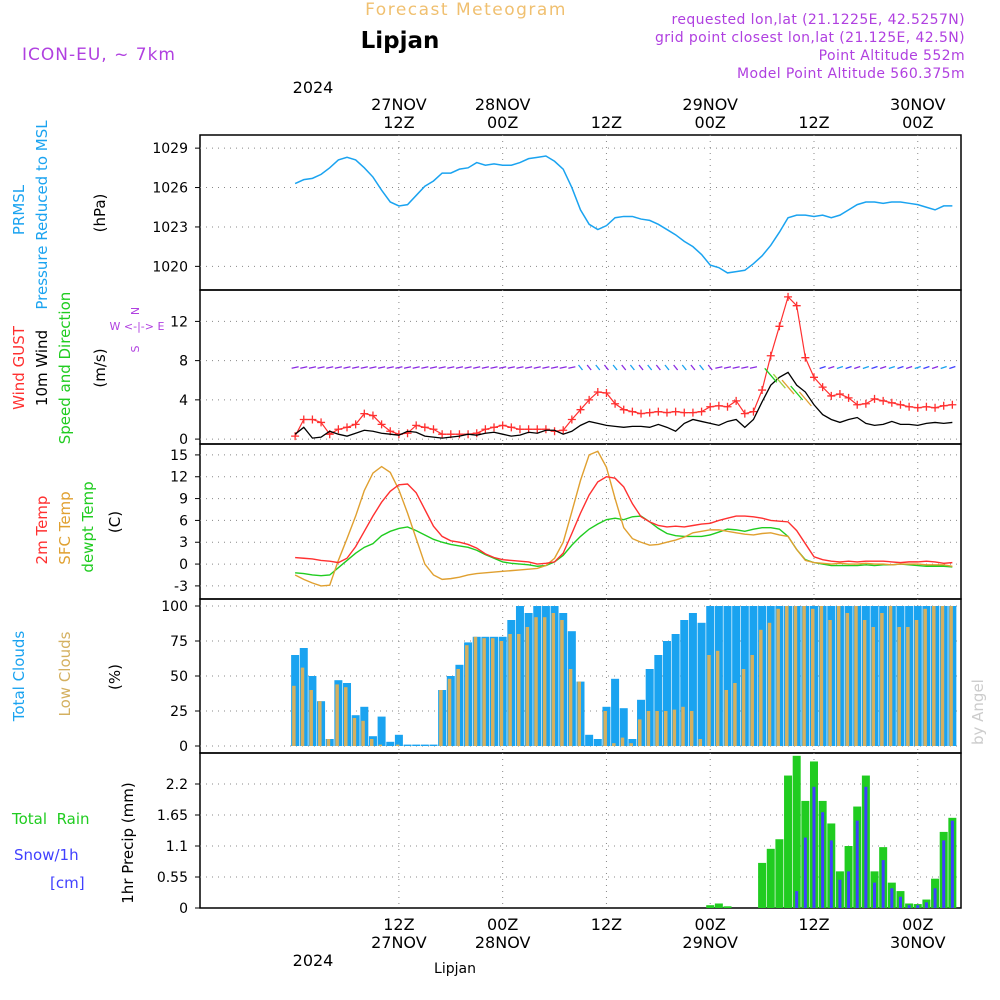 The height and width of the screenshot is (1000, 1000). What do you see at coordinates (918, 942) in the screenshot?
I see `bottom-date-label: 30NOV` at bounding box center [918, 942].